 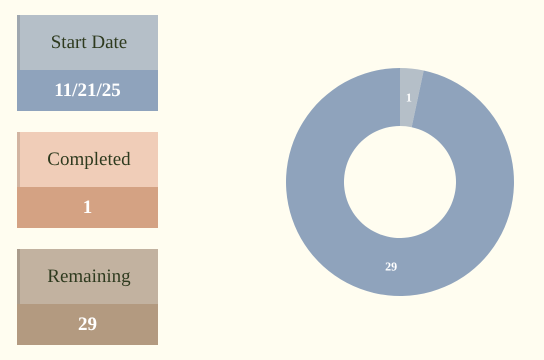 I want to click on text: Start Date, so click(x=87, y=42).